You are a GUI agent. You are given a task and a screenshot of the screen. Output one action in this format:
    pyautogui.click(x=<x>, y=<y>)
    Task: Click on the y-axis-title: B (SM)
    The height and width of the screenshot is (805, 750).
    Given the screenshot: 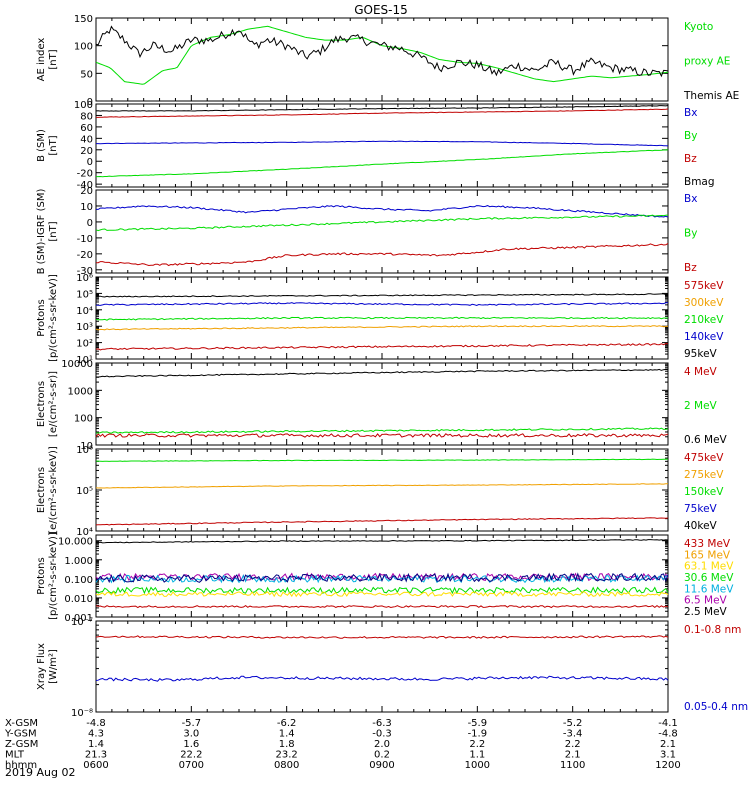 What is the action you would take?
    pyautogui.click(x=41, y=145)
    